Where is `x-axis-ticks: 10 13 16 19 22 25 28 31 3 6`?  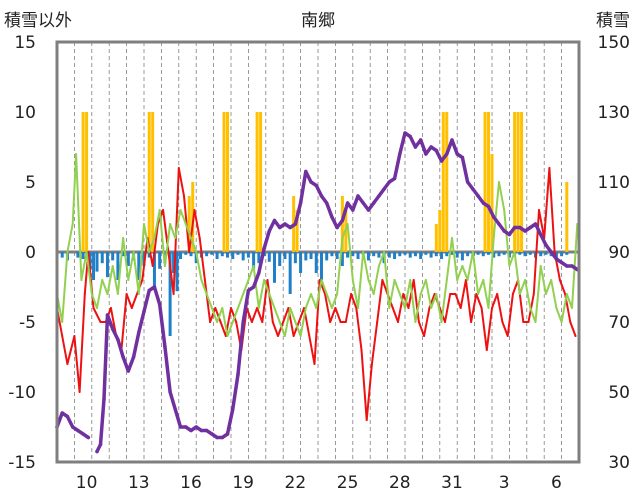 x-axis-ticks: 10 13 16 19 22 25 28 31 3 6 is located at coordinates (319, 483).